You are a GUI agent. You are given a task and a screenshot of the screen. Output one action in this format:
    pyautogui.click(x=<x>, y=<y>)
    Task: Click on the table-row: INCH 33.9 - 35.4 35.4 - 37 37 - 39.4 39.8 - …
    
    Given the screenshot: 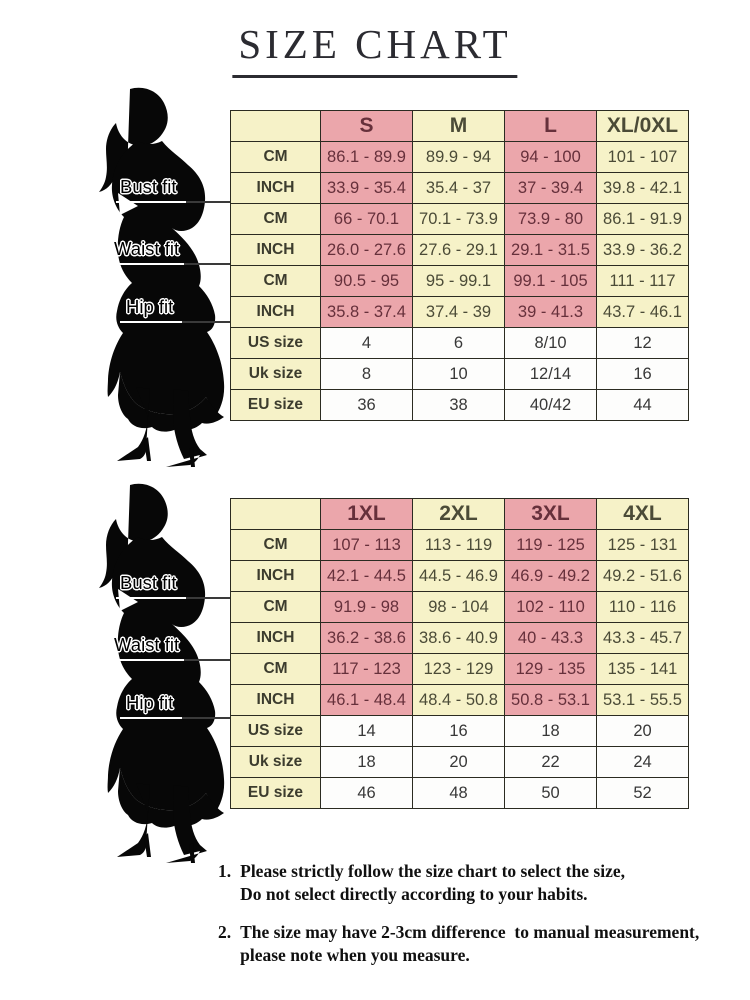 What is the action you would take?
    pyautogui.click(x=459, y=188)
    